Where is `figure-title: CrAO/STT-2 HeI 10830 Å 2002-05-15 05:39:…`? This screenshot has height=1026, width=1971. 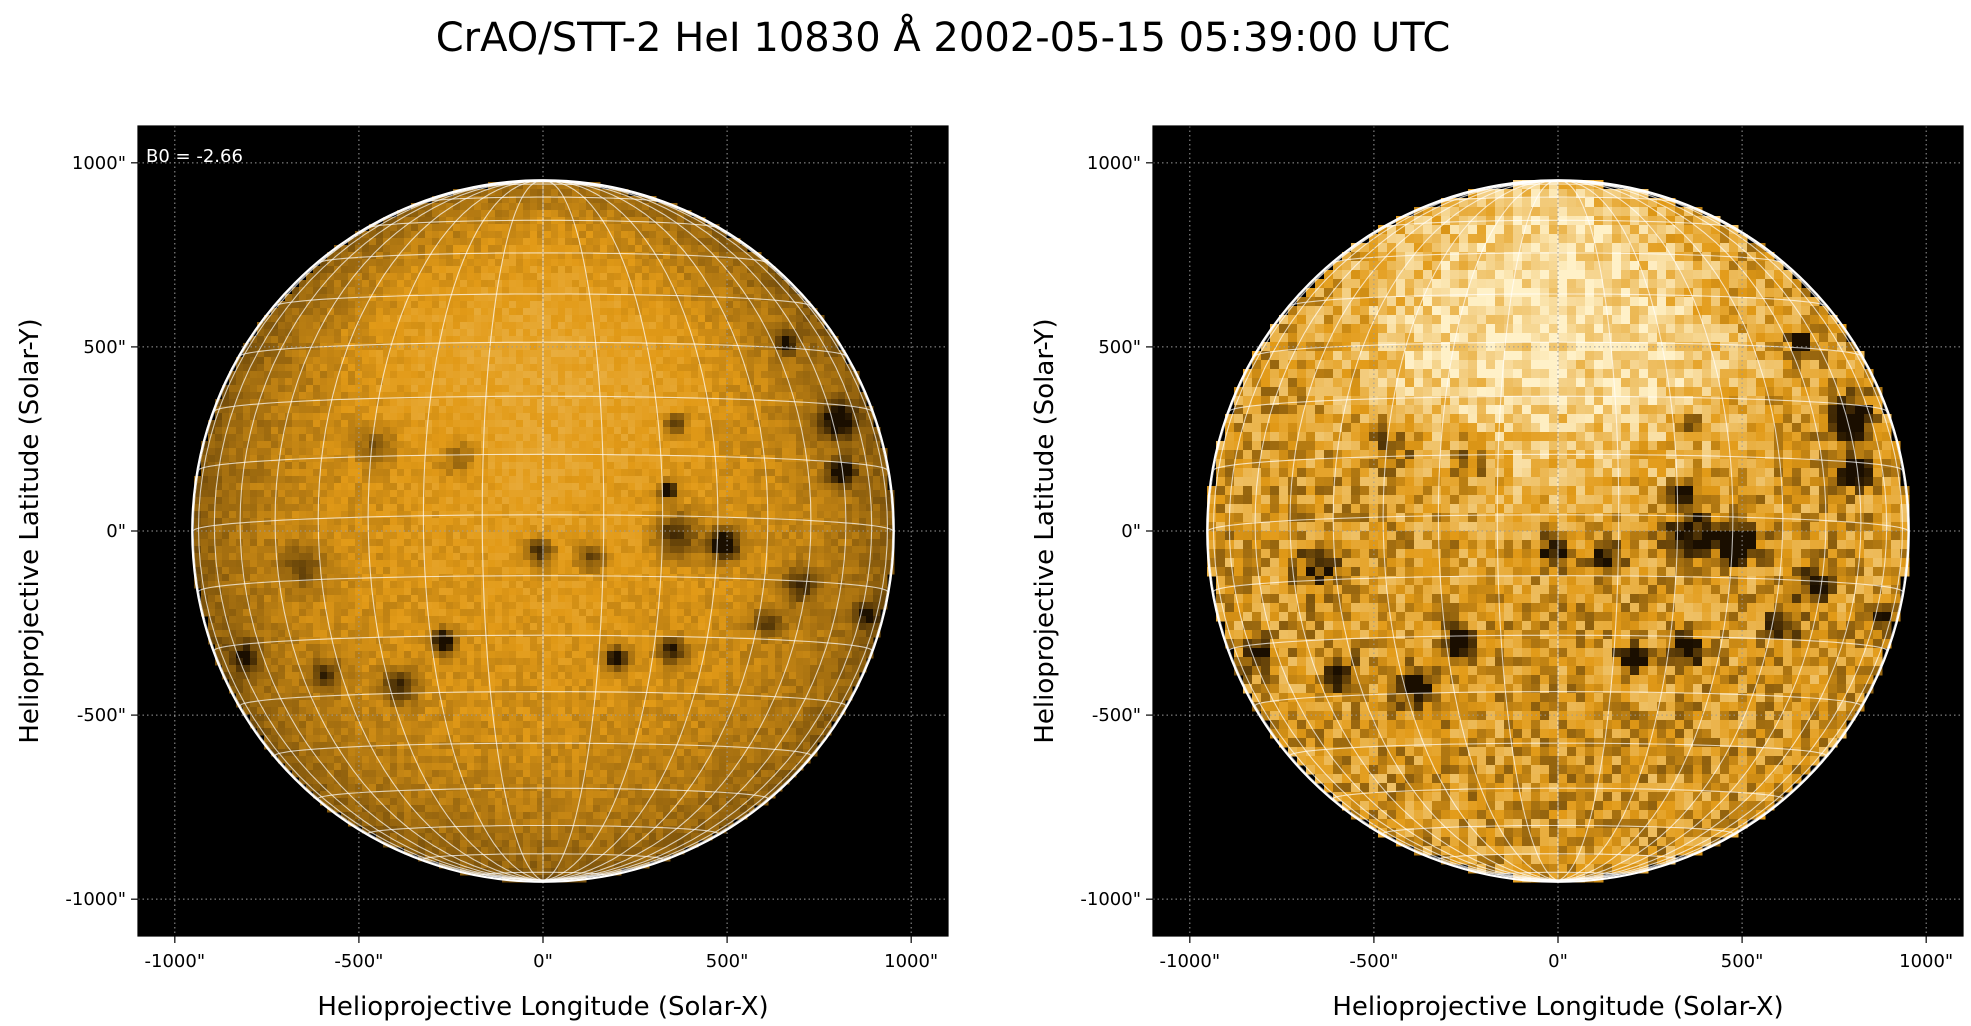 figure-title: CrAO/STT-2 HeI 10830 Å 2002-05-15 05:39:… is located at coordinates (943, 38).